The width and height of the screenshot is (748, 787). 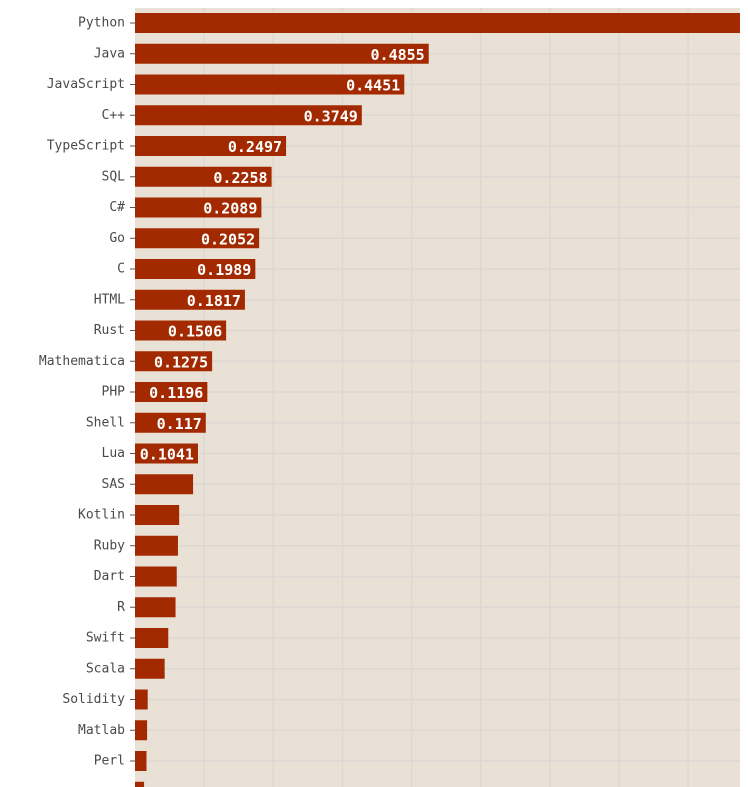 I want to click on value-label: 0.2052, so click(x=228, y=239).